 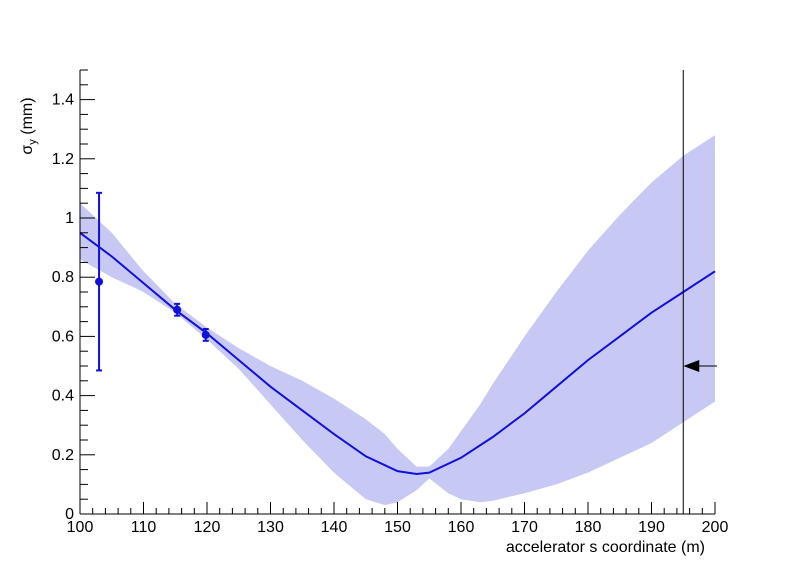 I want to click on x-tick-label: 130, so click(x=270, y=527).